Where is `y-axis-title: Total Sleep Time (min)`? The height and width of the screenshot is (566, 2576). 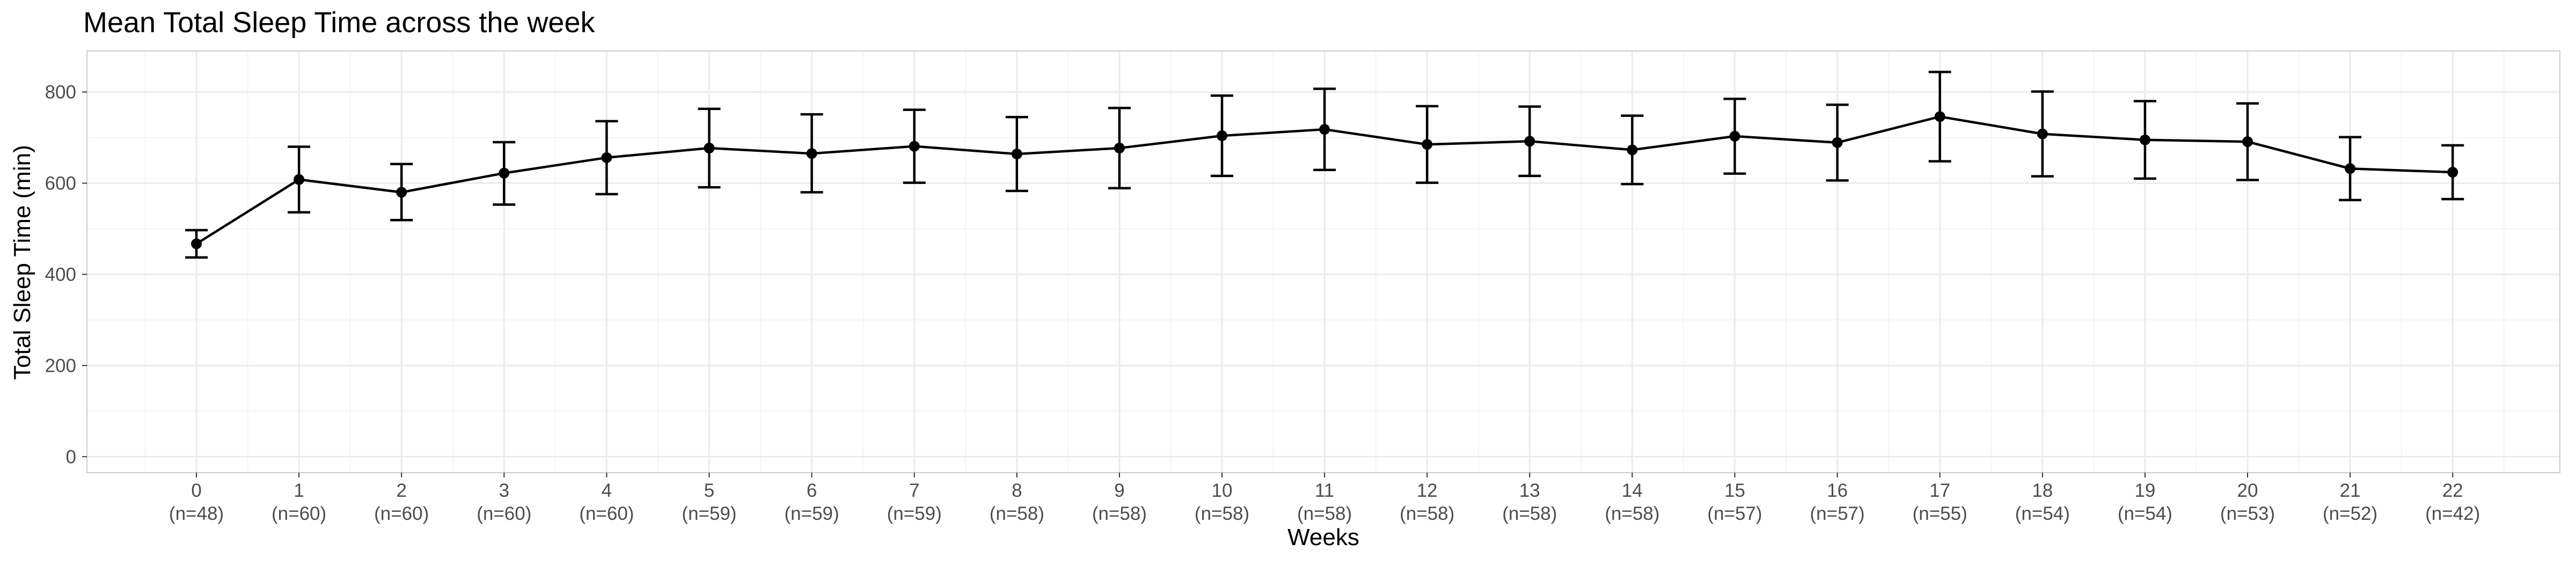
y-axis-title: Total Sleep Time (min) is located at coordinates (22, 262).